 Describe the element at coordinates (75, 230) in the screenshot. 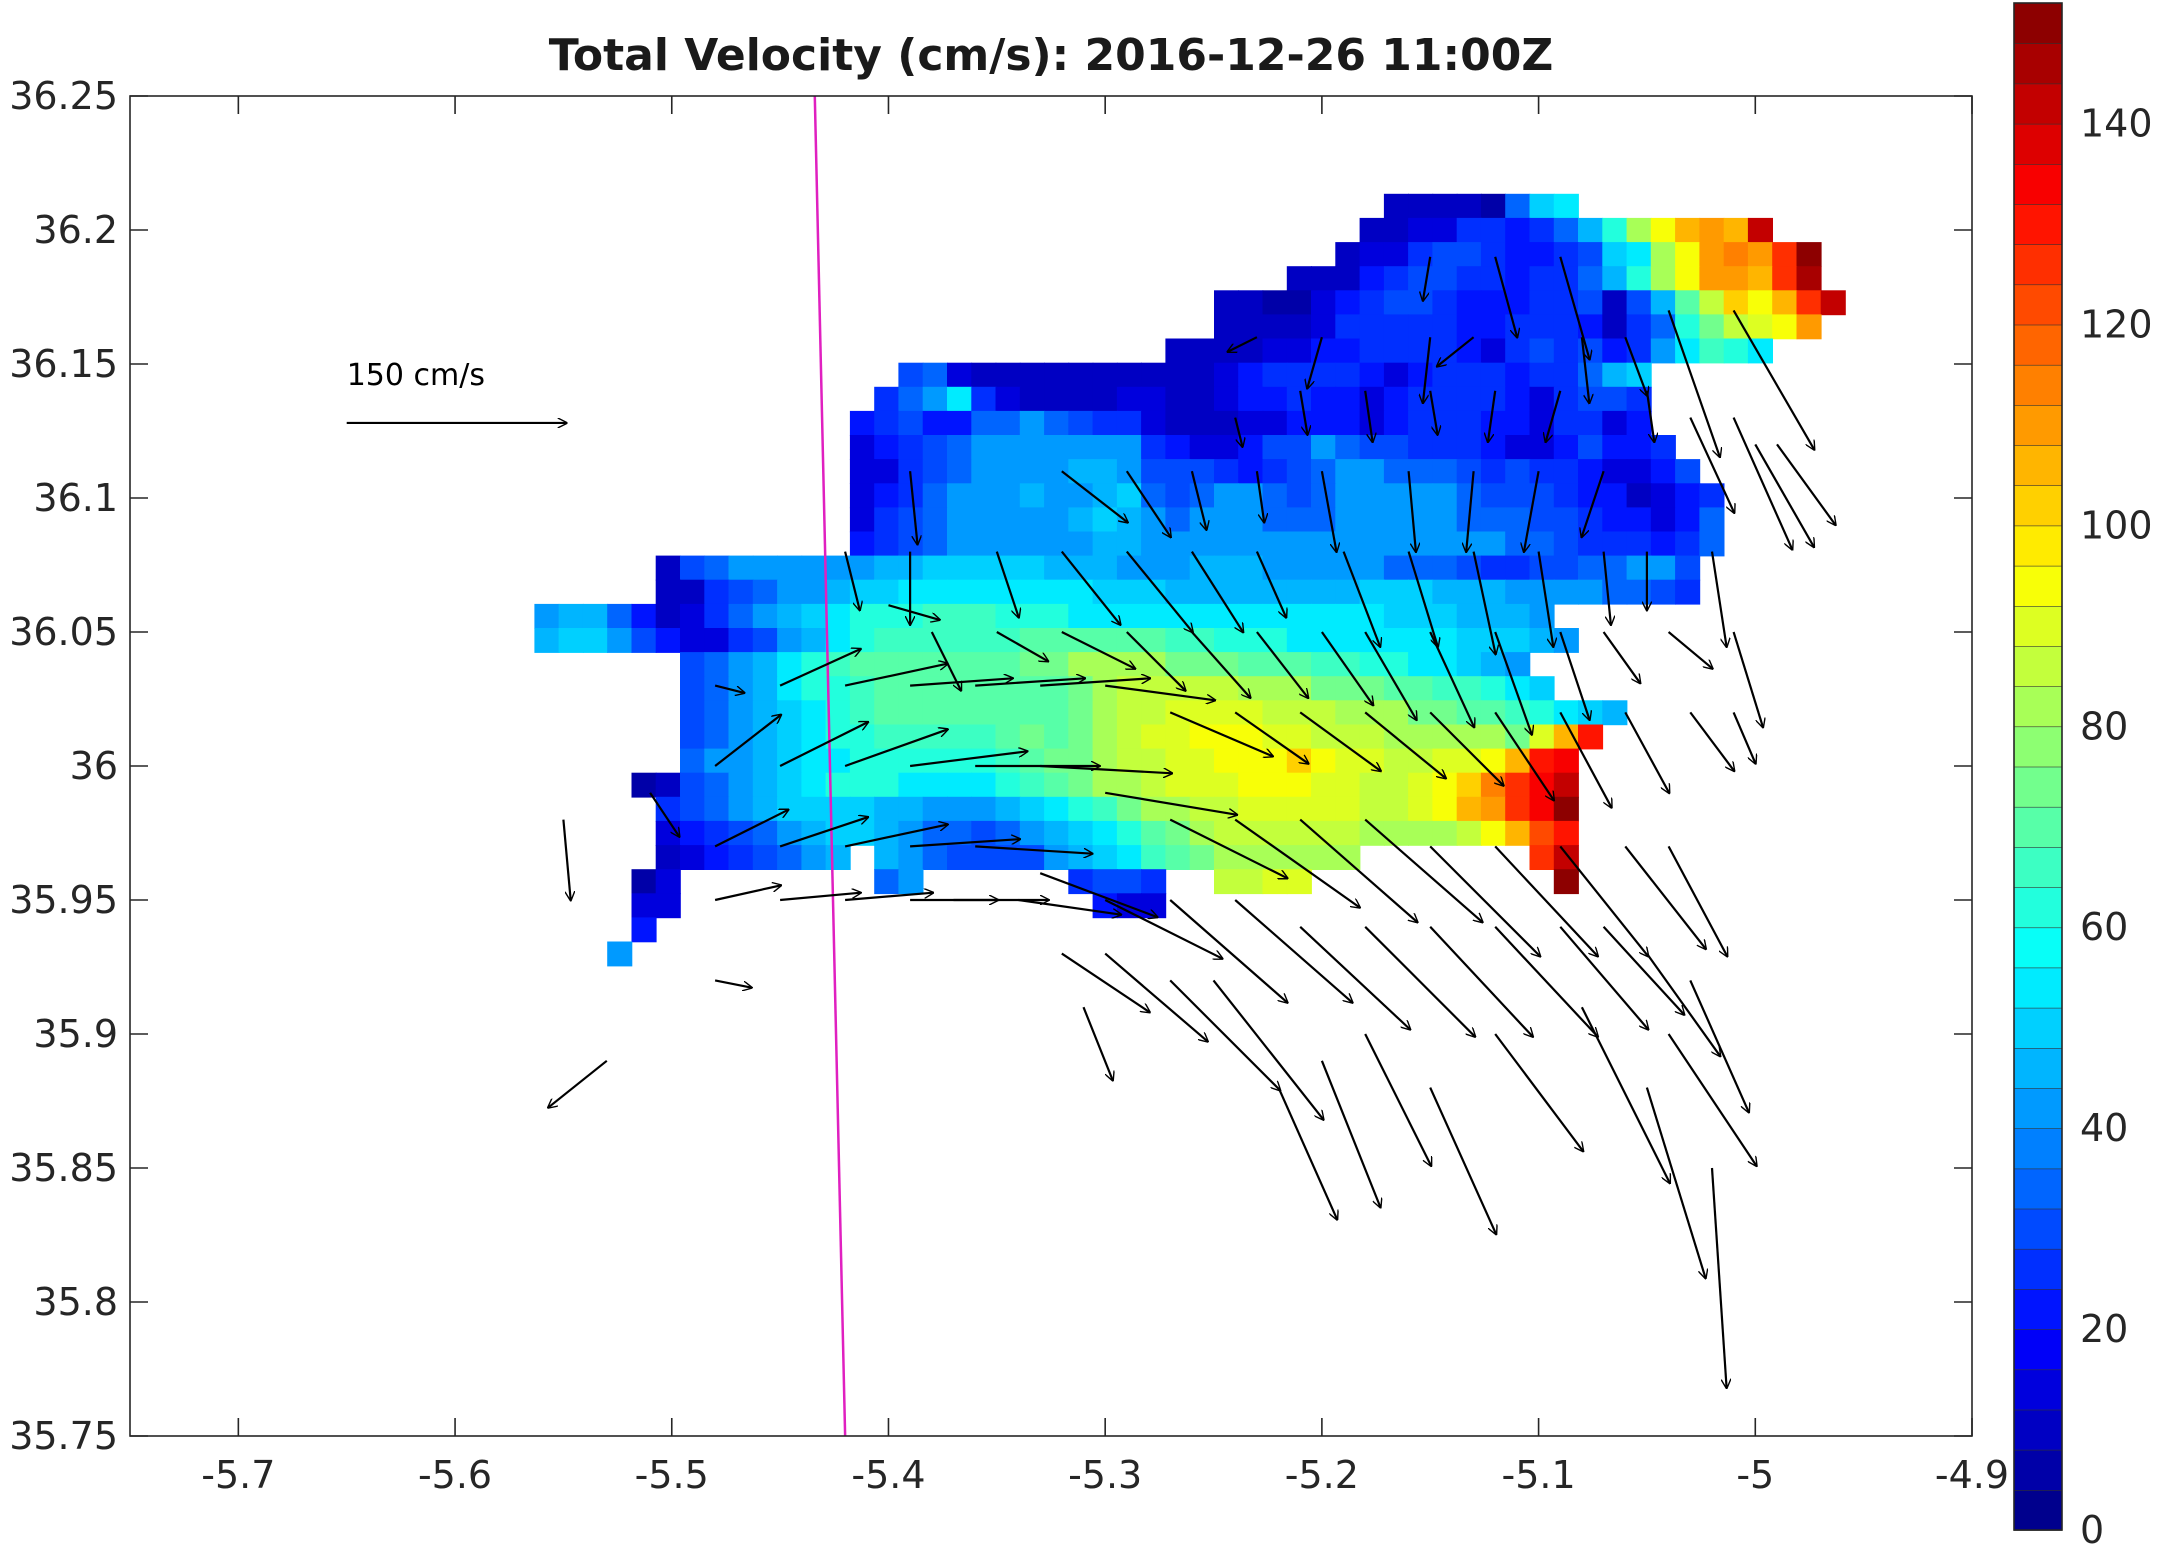

I see `y-tick-label: 36.2` at that location.